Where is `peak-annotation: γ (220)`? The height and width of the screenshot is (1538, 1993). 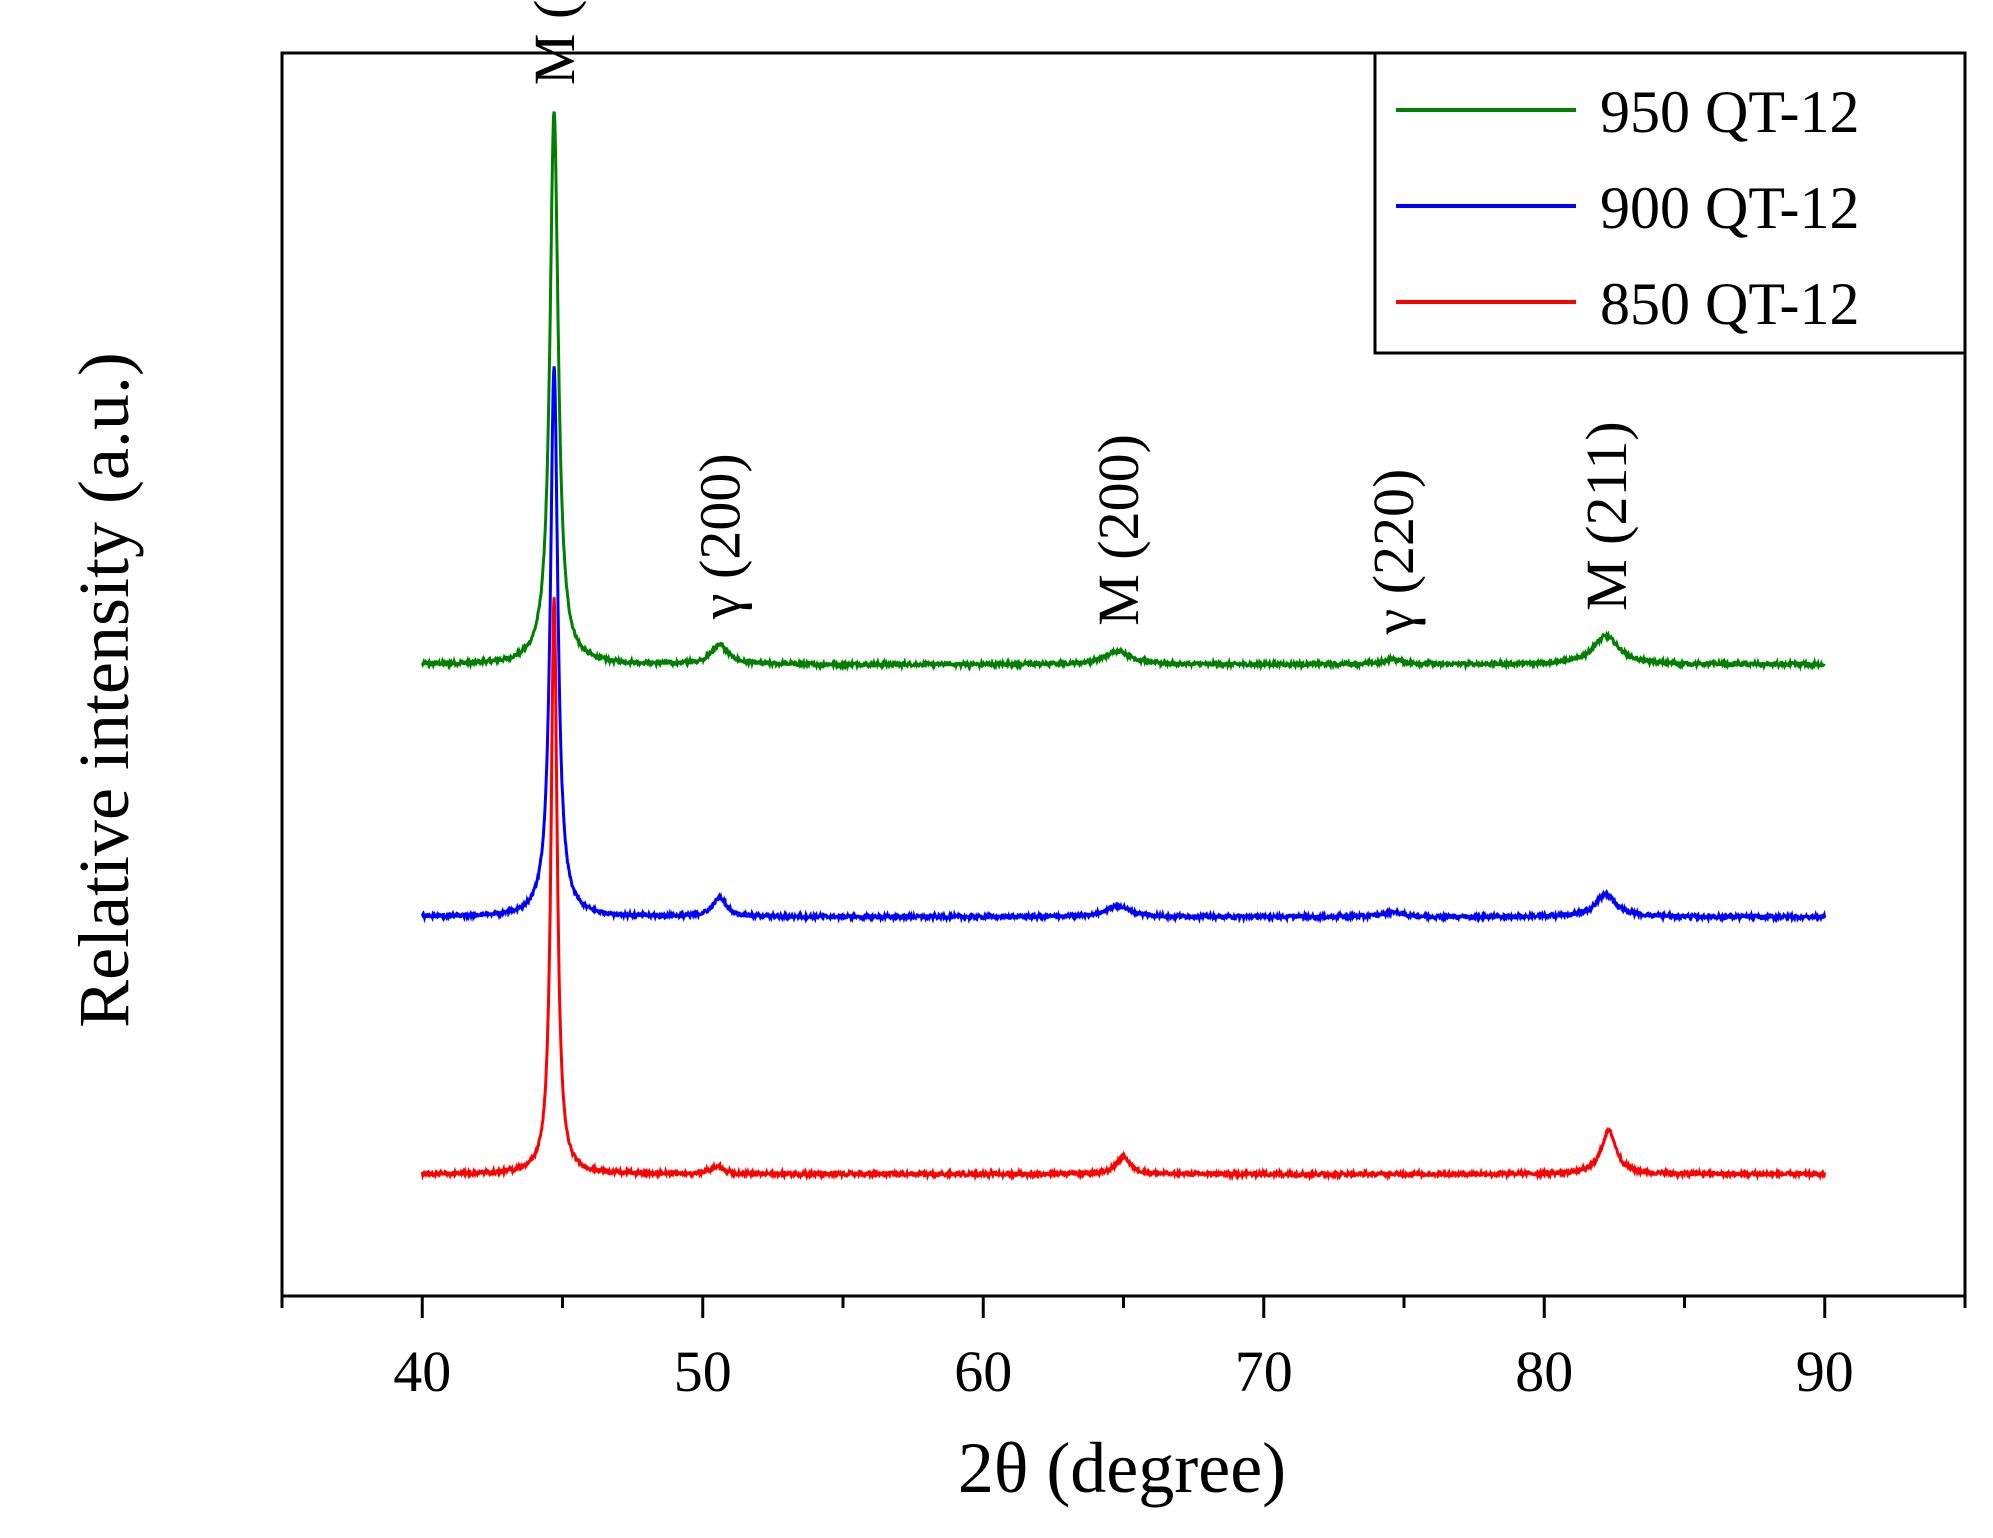 peak-annotation: γ (220) is located at coordinates (1393, 552).